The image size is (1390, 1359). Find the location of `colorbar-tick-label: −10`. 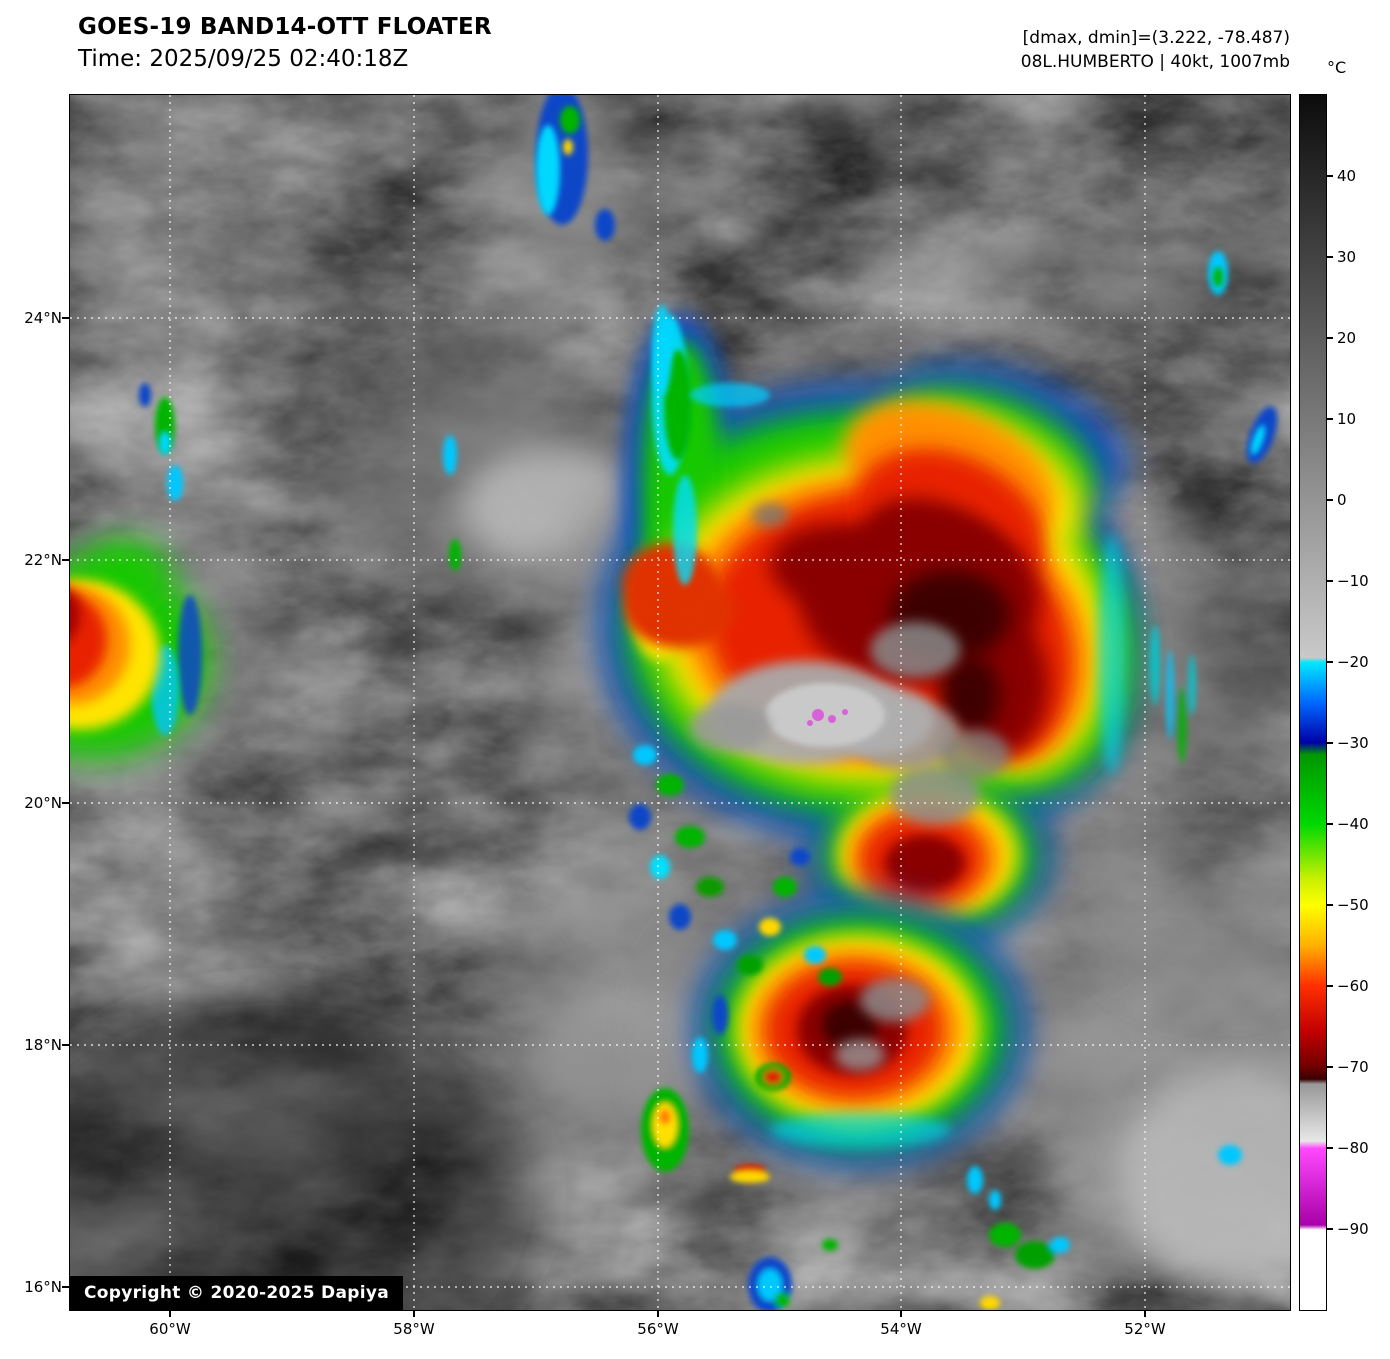

colorbar-tick-label: −10 is located at coordinates (1353, 581).